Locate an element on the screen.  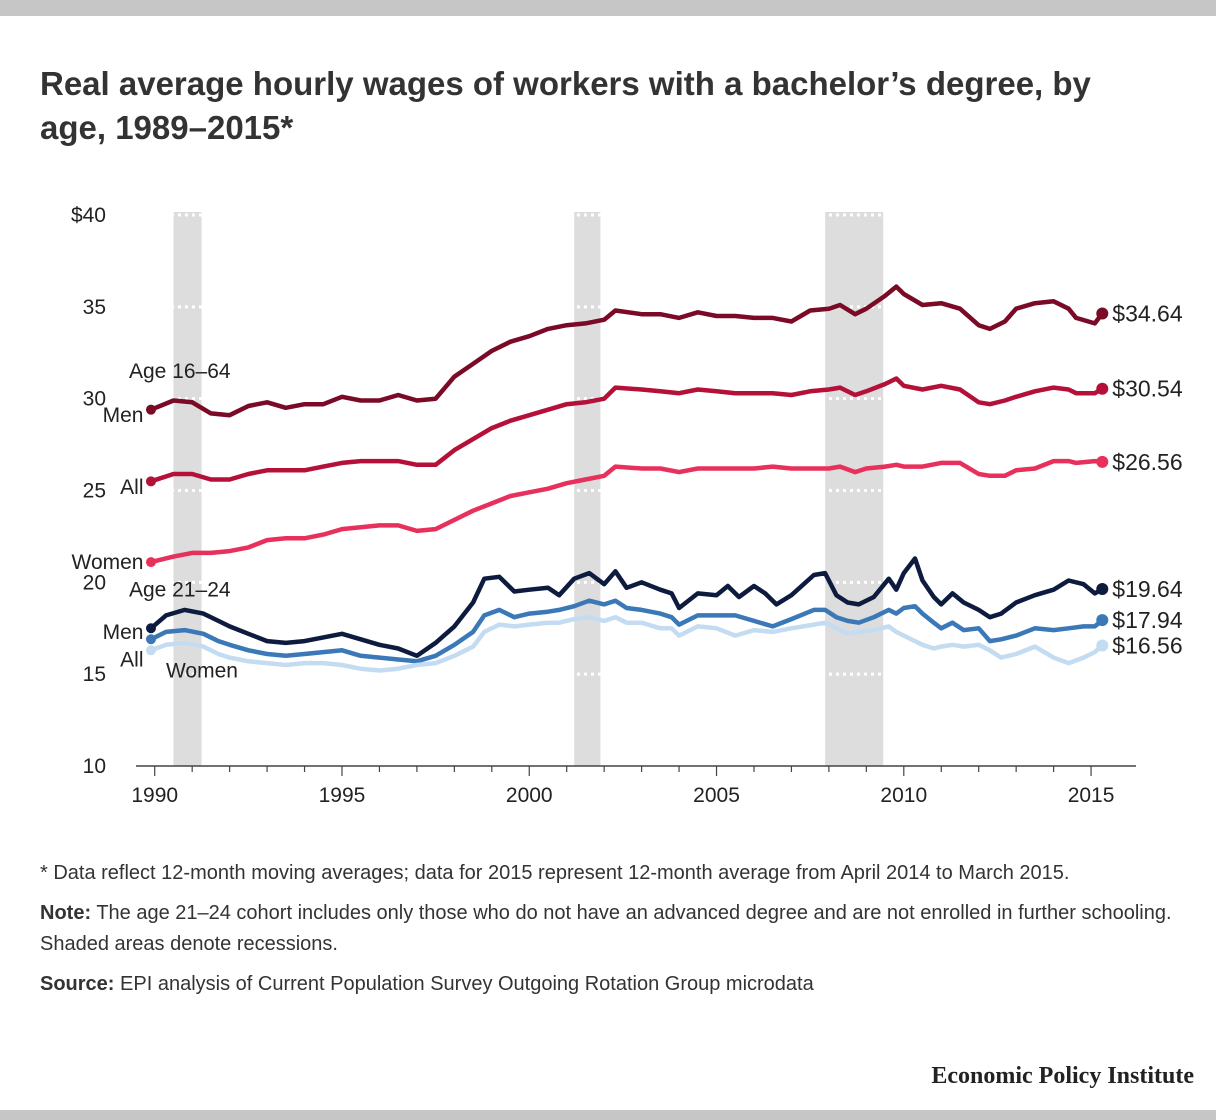
y-tick-label: 35 is located at coordinates (94, 307).